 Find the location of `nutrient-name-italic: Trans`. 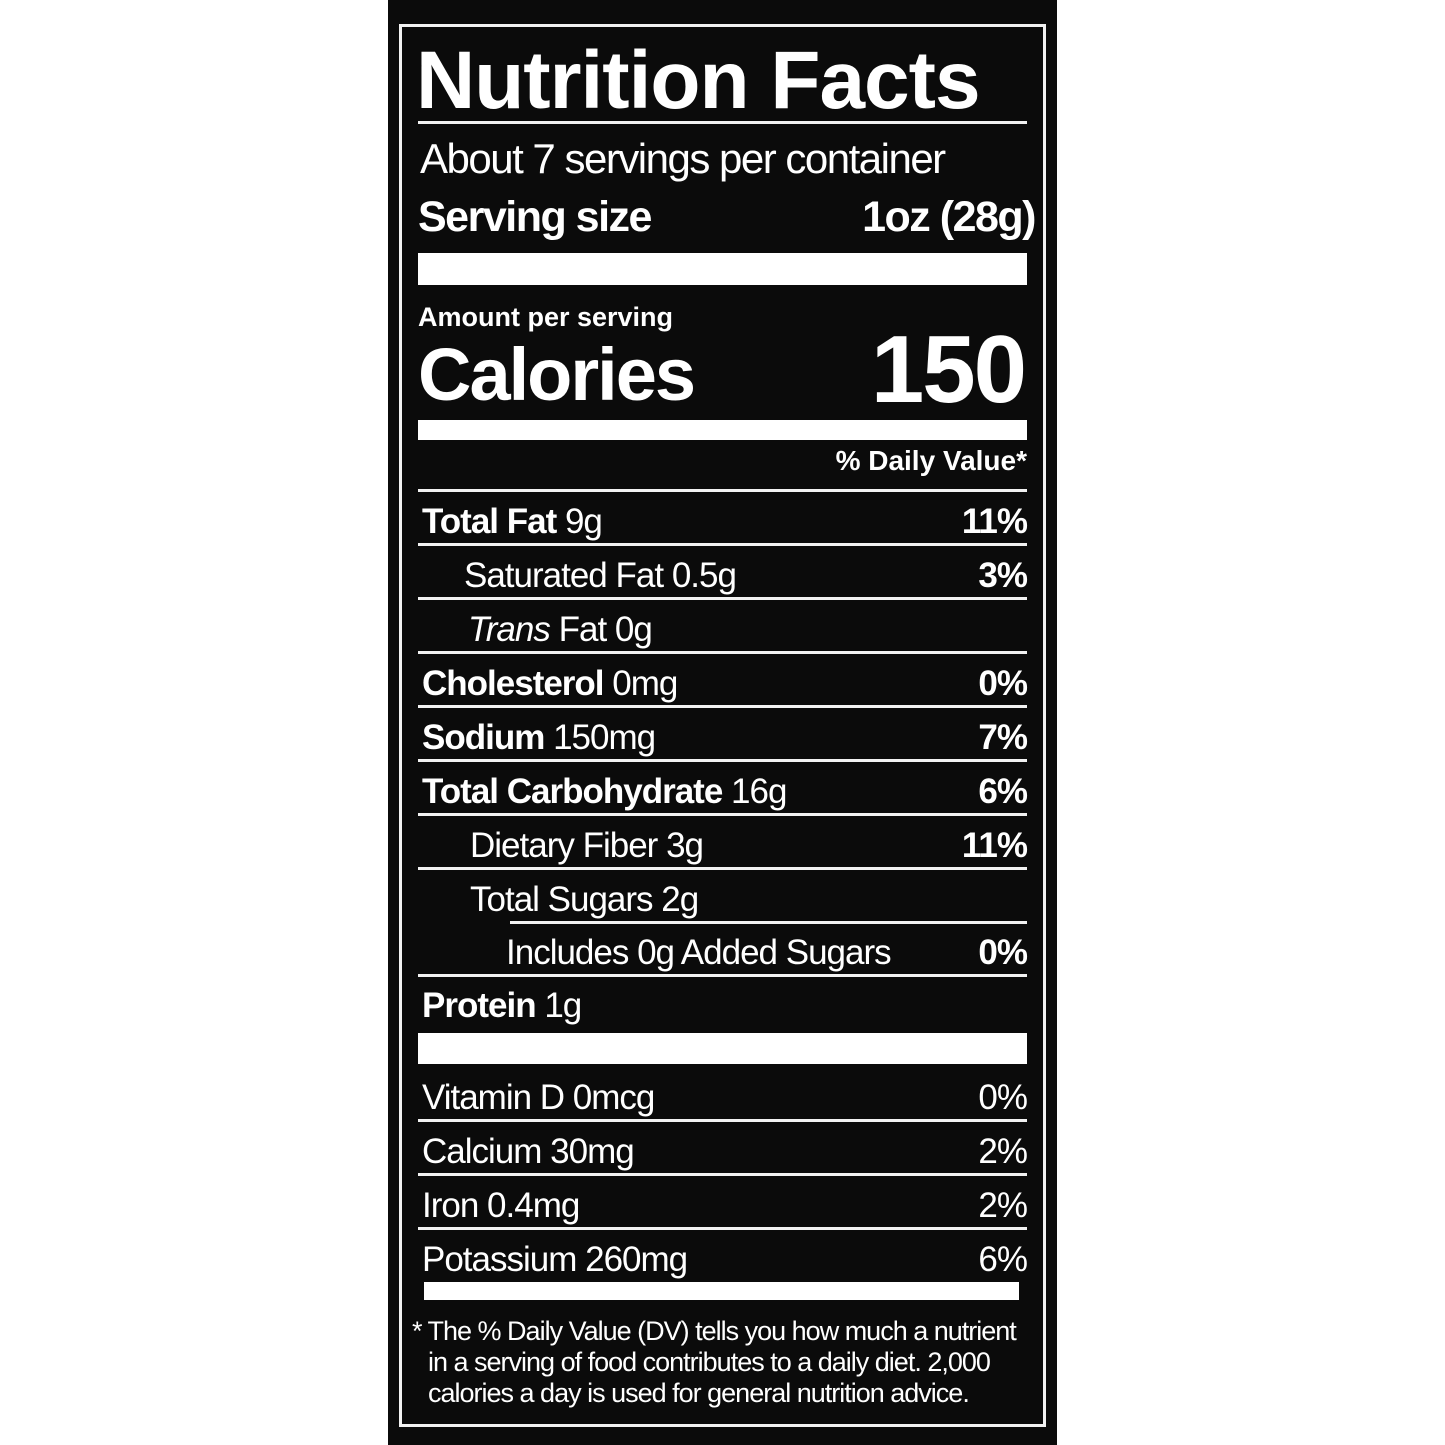

nutrient-name-italic: Trans is located at coordinates (509, 629).